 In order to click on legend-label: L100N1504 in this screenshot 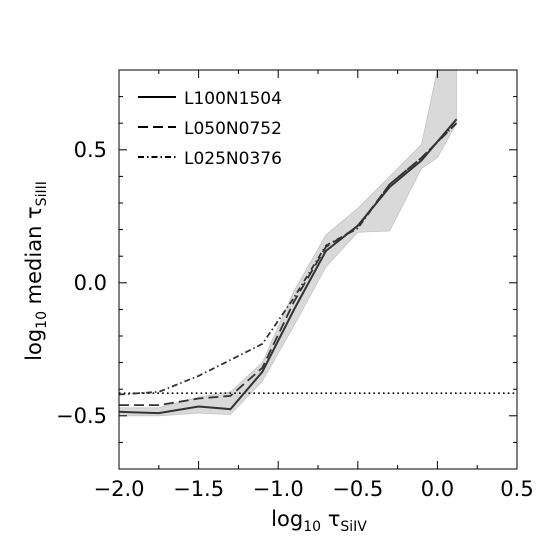, I will do `click(233, 99)`.